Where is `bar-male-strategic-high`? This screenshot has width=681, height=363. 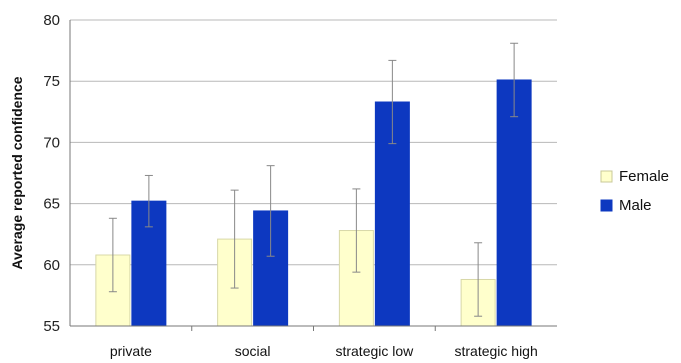
bar-male-strategic-high is located at coordinates (514, 203).